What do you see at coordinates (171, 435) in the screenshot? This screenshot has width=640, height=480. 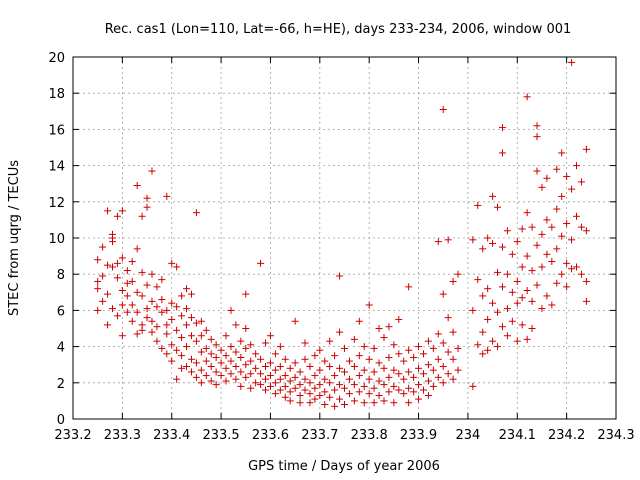 I see `x-tick-label: 233.4` at bounding box center [171, 435].